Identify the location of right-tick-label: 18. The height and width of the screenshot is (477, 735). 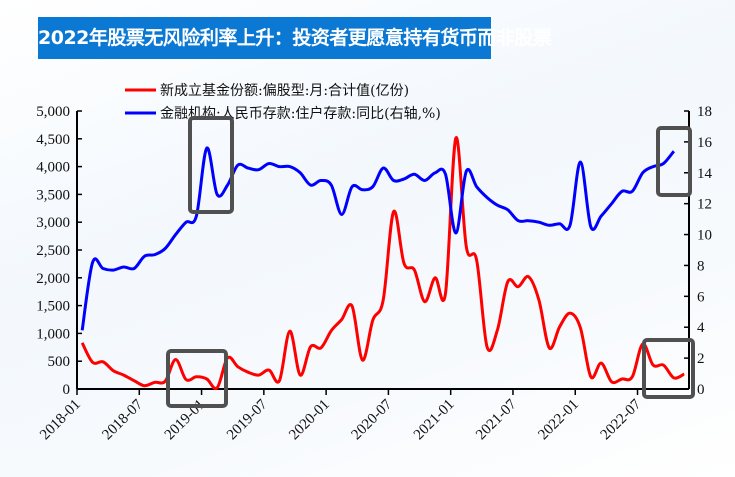
(704, 112).